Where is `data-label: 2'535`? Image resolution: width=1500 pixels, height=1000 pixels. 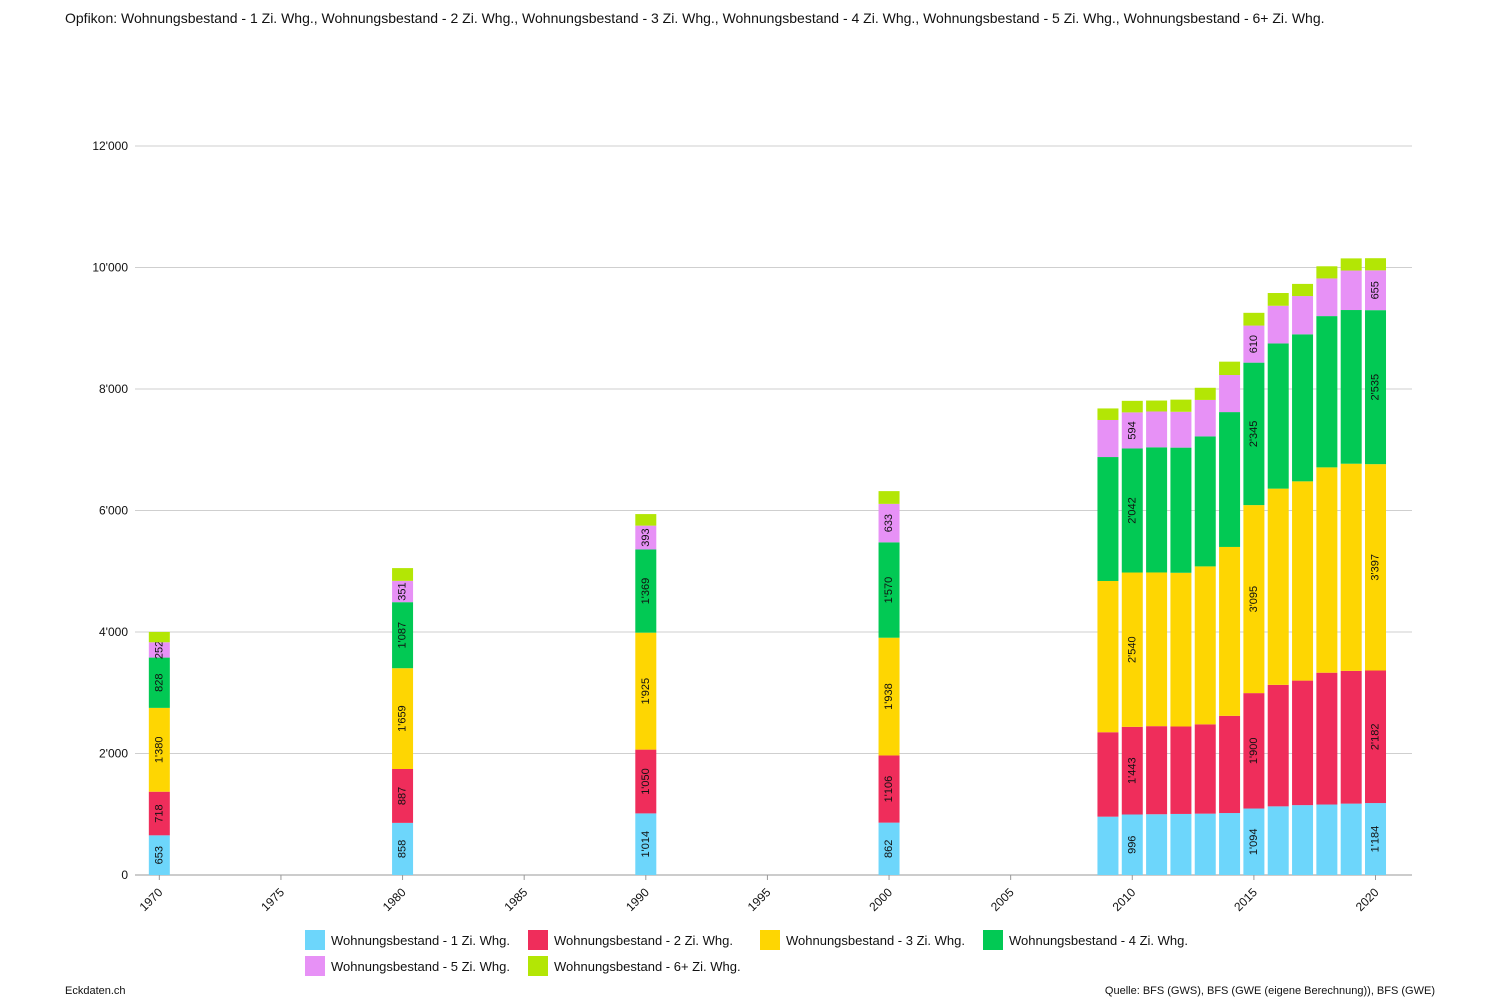 data-label: 2'535 is located at coordinates (1376, 387).